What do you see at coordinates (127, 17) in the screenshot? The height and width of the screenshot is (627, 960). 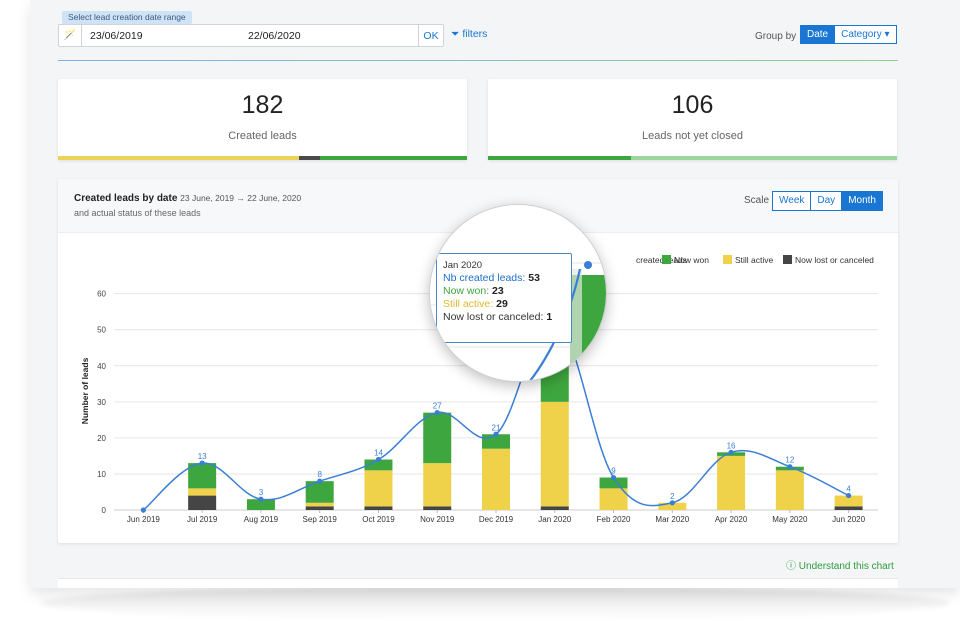 I see `date-range-label: Select lead creation date range` at bounding box center [127, 17].